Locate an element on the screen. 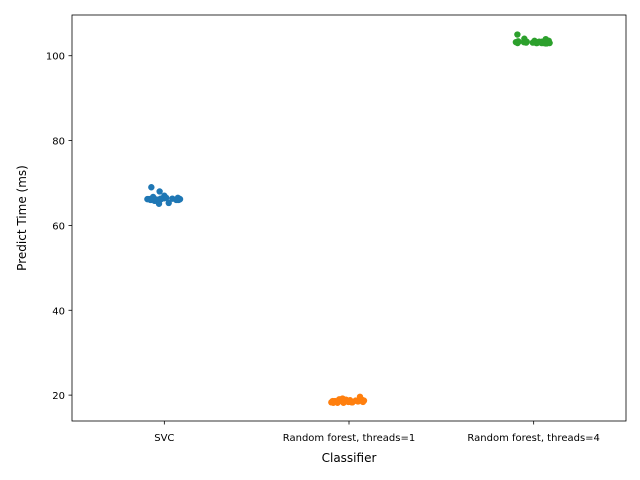 This screenshot has width=640, height=480. strip-svc is located at coordinates (164, 195).